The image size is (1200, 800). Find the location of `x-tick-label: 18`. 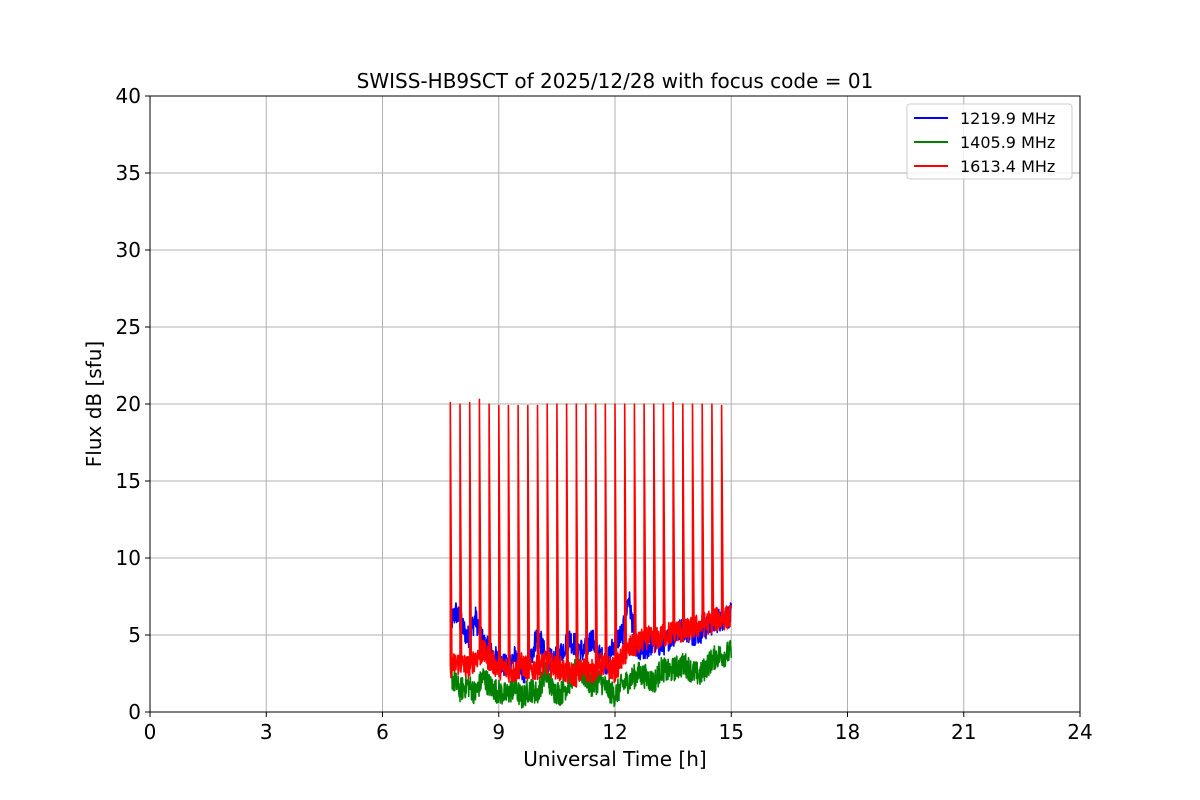

x-tick-label: 18 is located at coordinates (847, 732).